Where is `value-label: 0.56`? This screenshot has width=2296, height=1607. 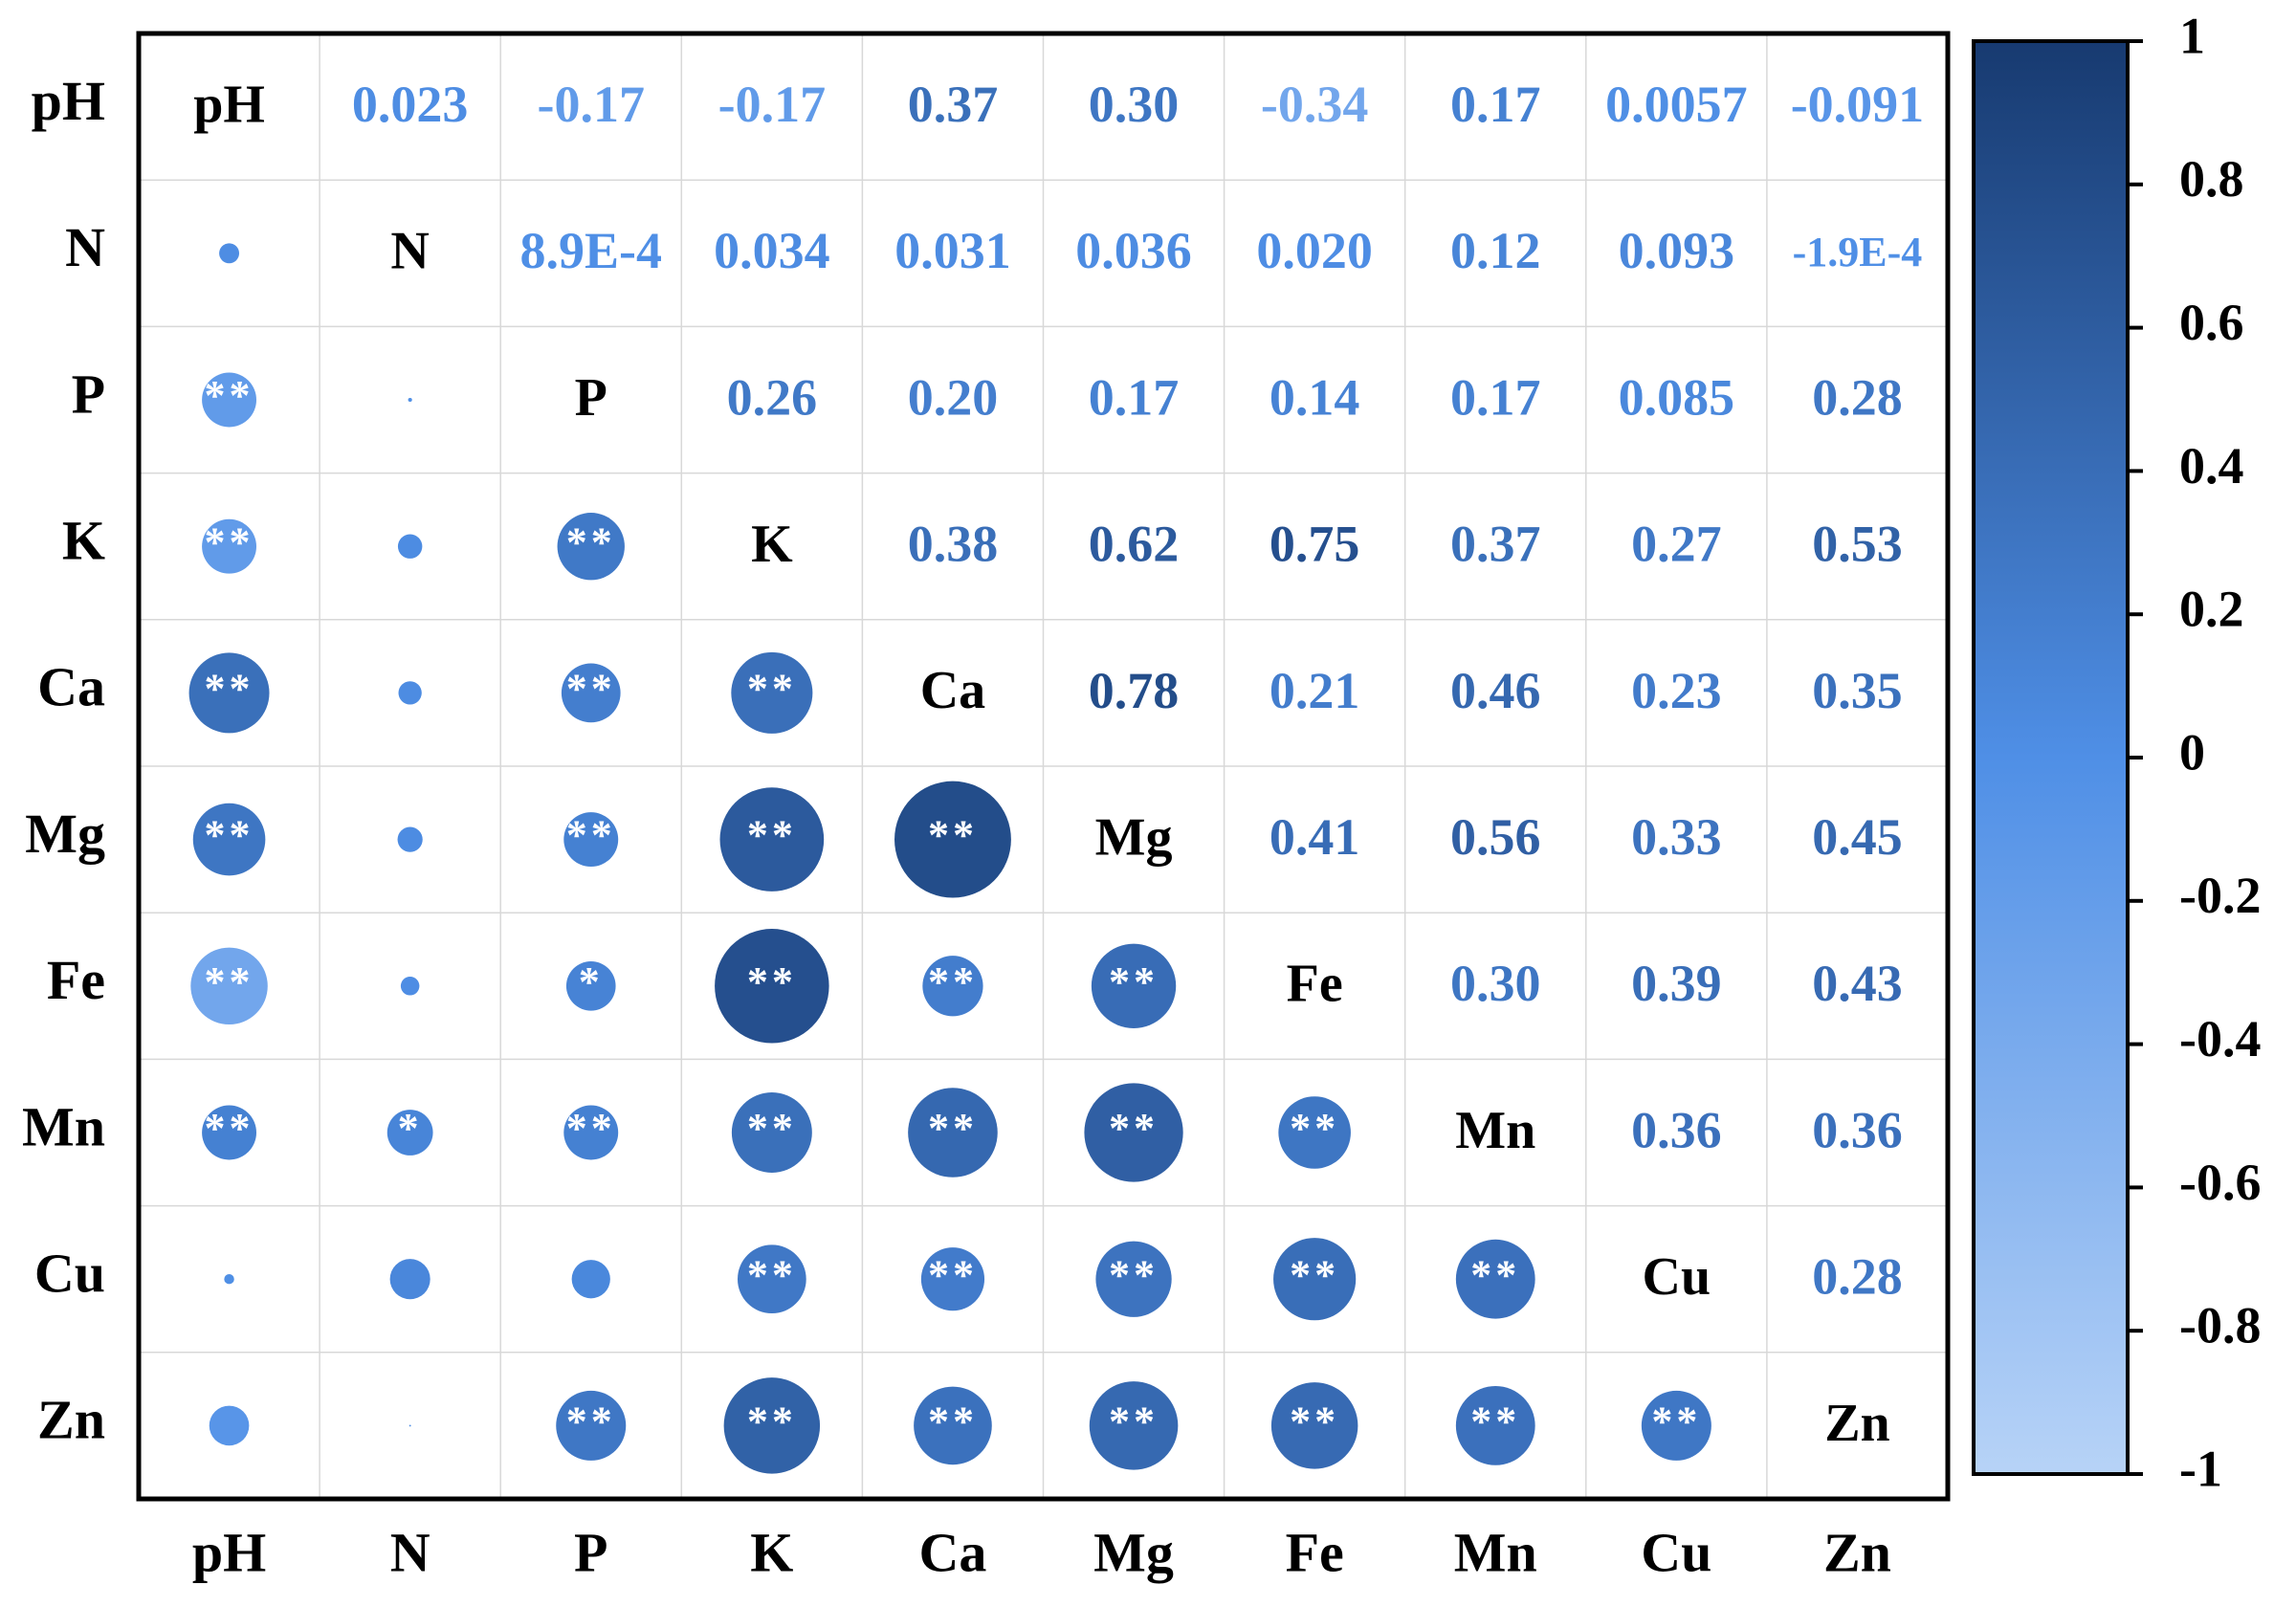
value-label: 0.56 is located at coordinates (1495, 837).